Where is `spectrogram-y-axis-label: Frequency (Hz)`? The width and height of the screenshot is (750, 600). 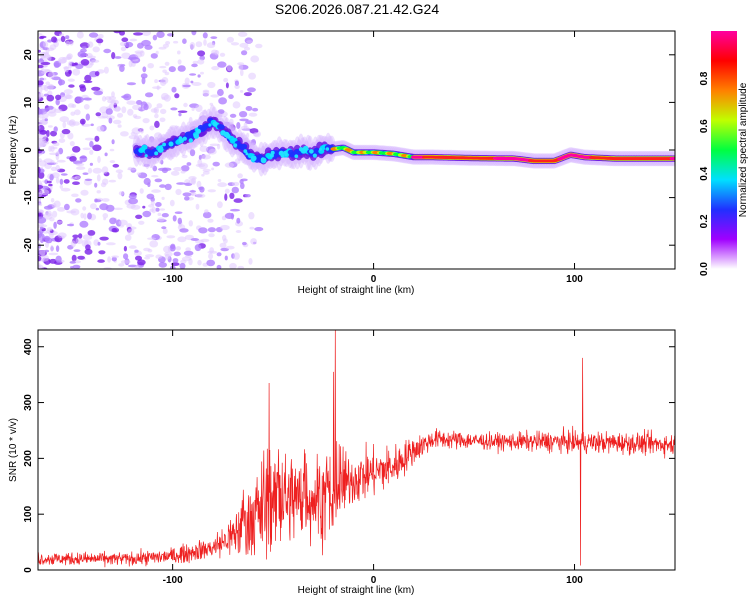
spectrogram-y-axis-label: Frequency (Hz) is located at coordinates (13, 150).